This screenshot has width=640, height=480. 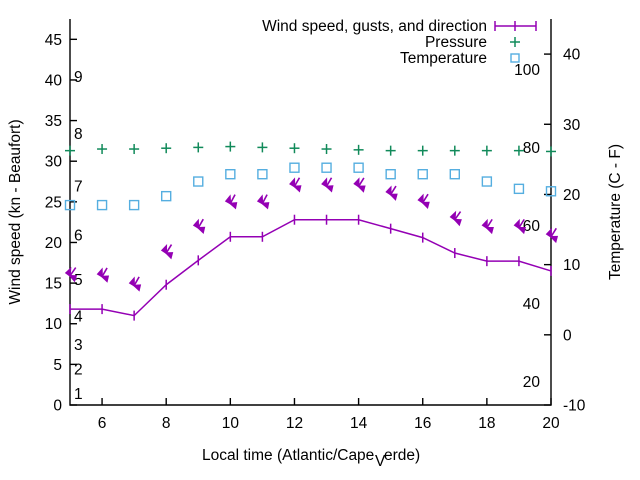 What do you see at coordinates (102, 423) in the screenshot?
I see `x-tick-label: 6` at bounding box center [102, 423].